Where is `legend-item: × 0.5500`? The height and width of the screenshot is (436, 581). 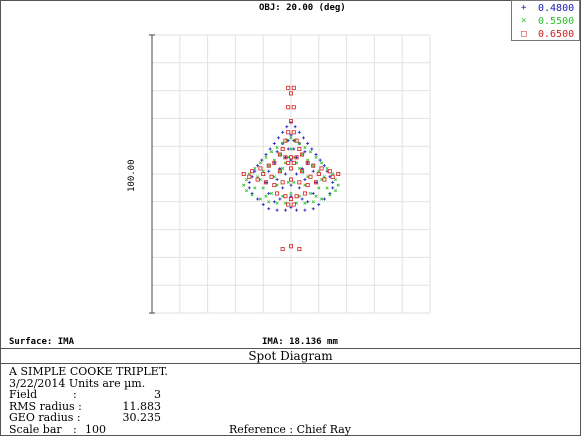
legend-item: × 0.5500 is located at coordinates (546, 21).